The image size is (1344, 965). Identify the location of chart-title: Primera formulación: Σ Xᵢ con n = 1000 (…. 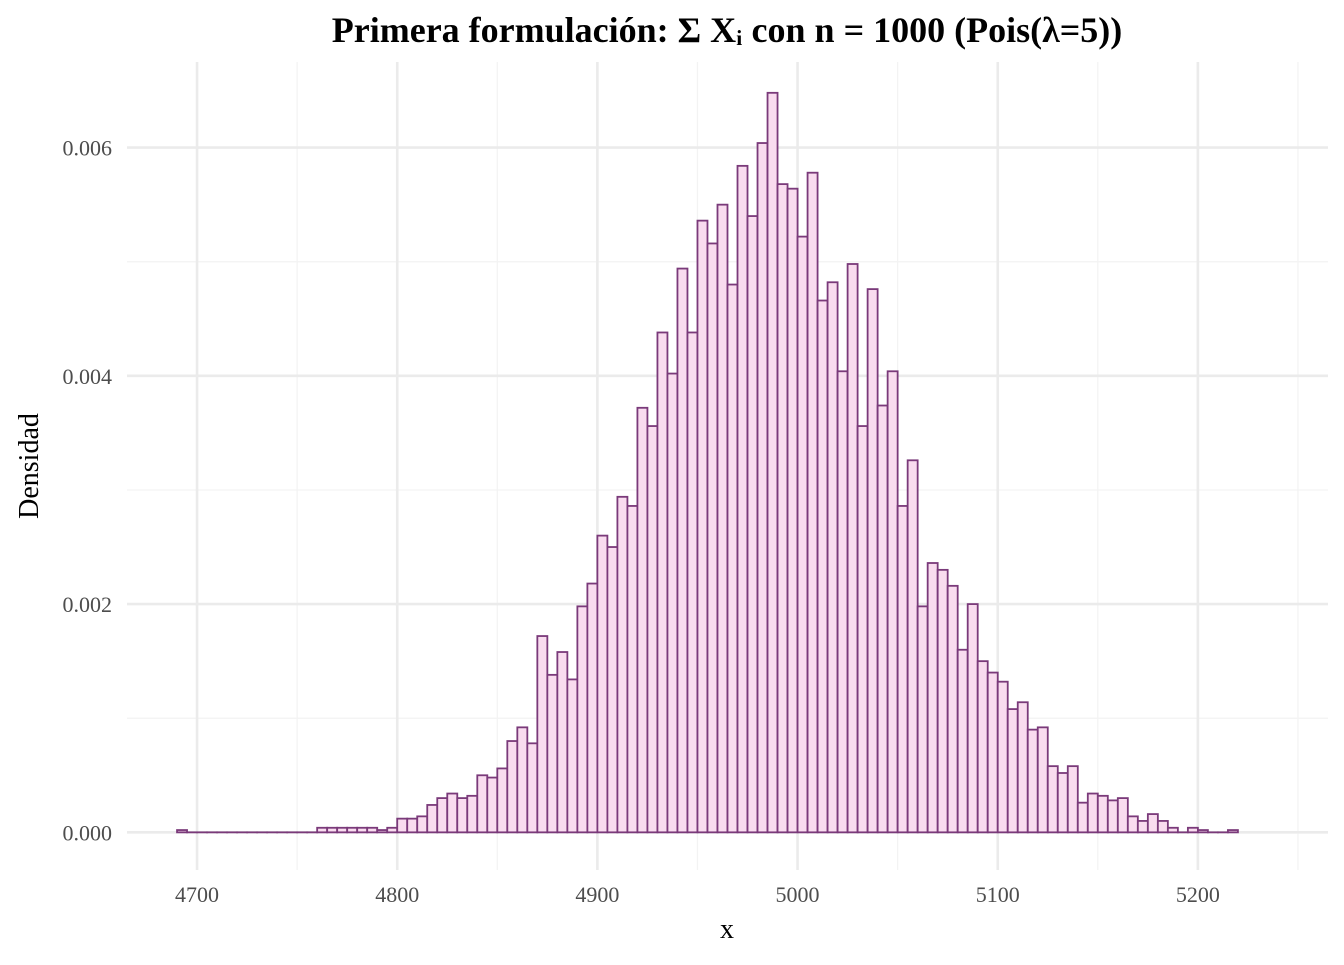
(727, 30).